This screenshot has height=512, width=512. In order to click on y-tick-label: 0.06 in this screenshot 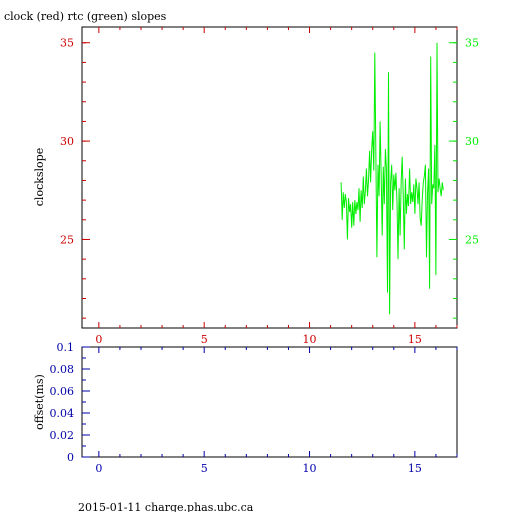, I will do `click(62, 391)`.